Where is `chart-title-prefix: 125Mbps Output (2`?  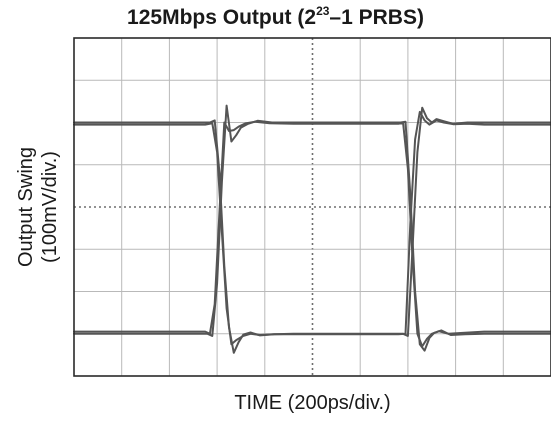
chart-title-prefix: 125Mbps Output (2 is located at coordinates (222, 17).